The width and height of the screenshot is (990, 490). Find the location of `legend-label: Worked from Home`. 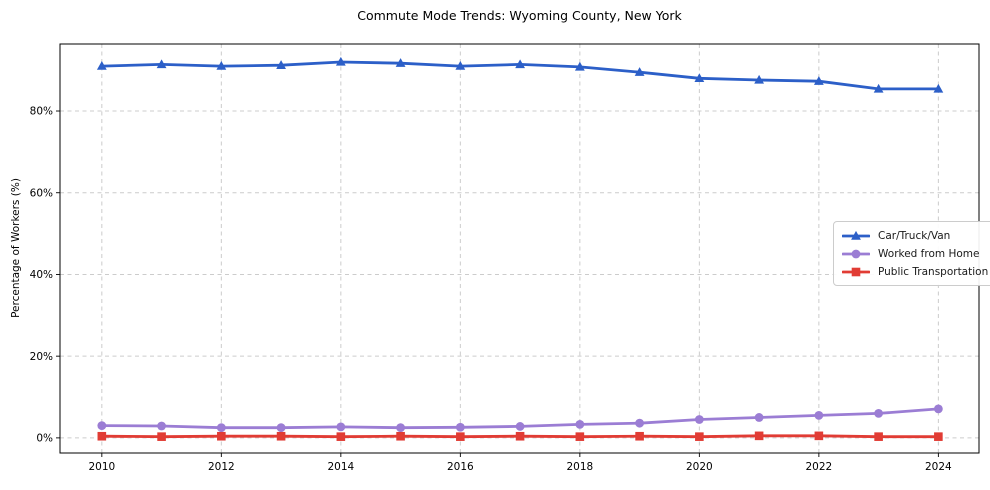

legend-label: Worked from Home is located at coordinates (929, 253).